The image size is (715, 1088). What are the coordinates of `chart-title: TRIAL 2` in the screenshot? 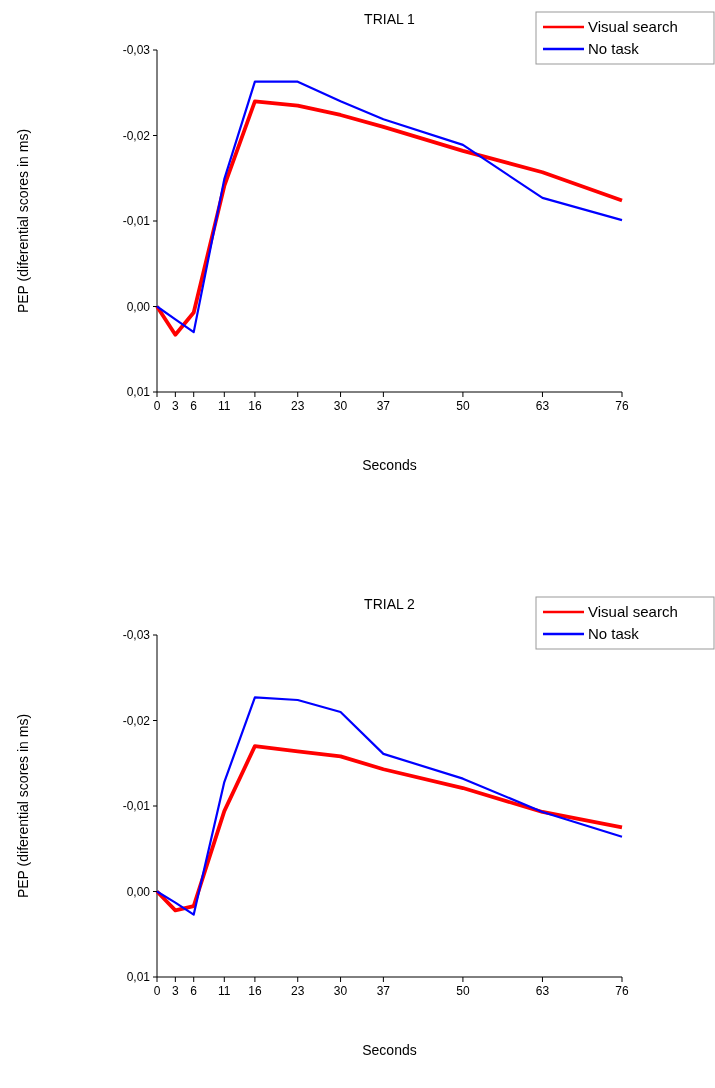 It's located at (390, 604).